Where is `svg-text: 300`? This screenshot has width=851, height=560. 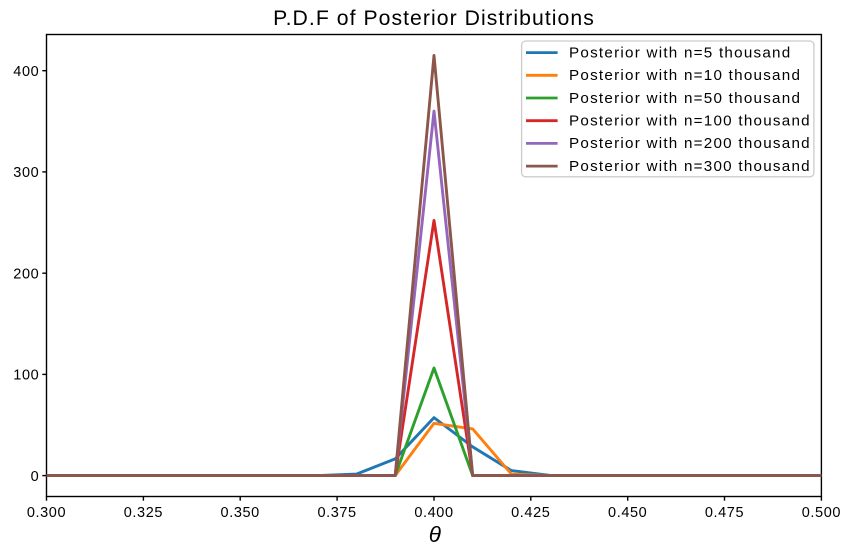 svg-text: 300 is located at coordinates (26, 173).